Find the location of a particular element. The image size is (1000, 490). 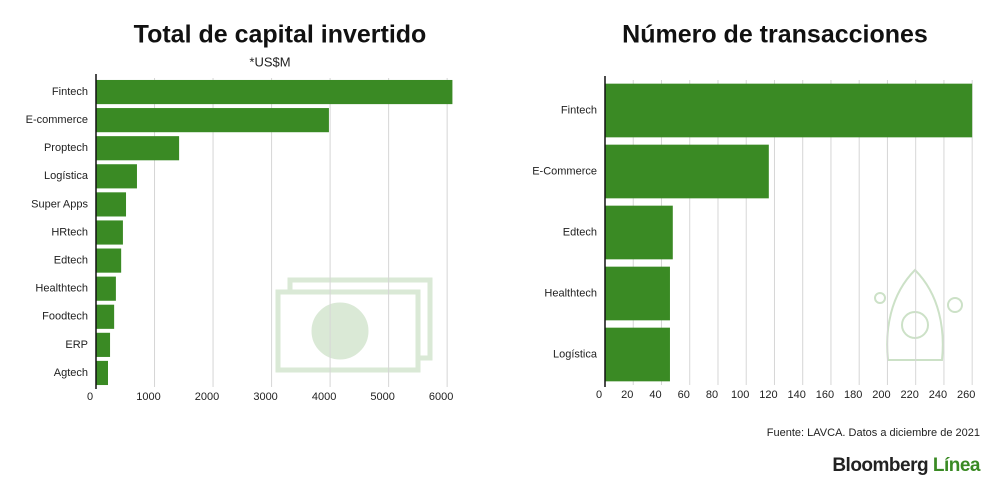

x-tick-label: 4000 is located at coordinates (324, 397).